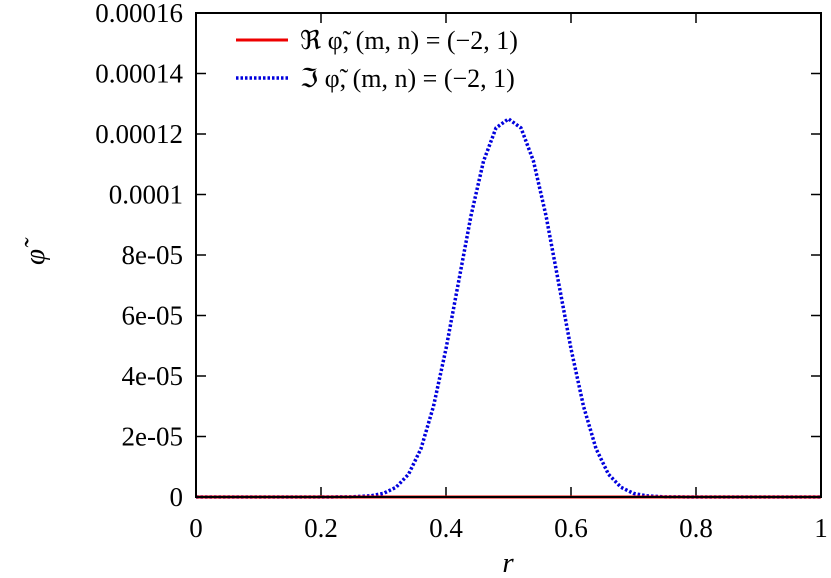 This screenshot has width=831, height=578. I want to click on y-tick-label: 0.00014, so click(139, 74).